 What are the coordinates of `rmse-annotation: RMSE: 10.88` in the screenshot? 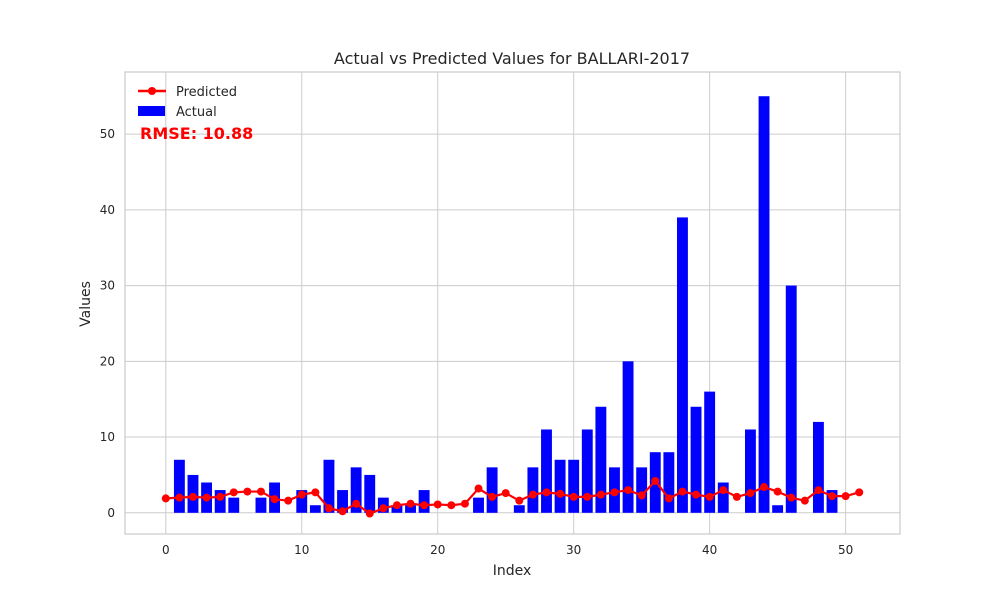 It's located at (196, 133).